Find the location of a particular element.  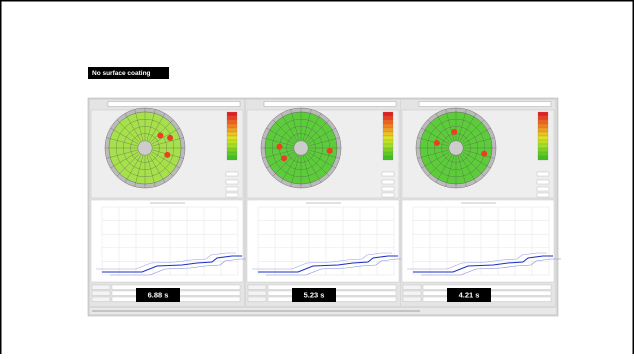

polar-center is located at coordinates (456, 148).